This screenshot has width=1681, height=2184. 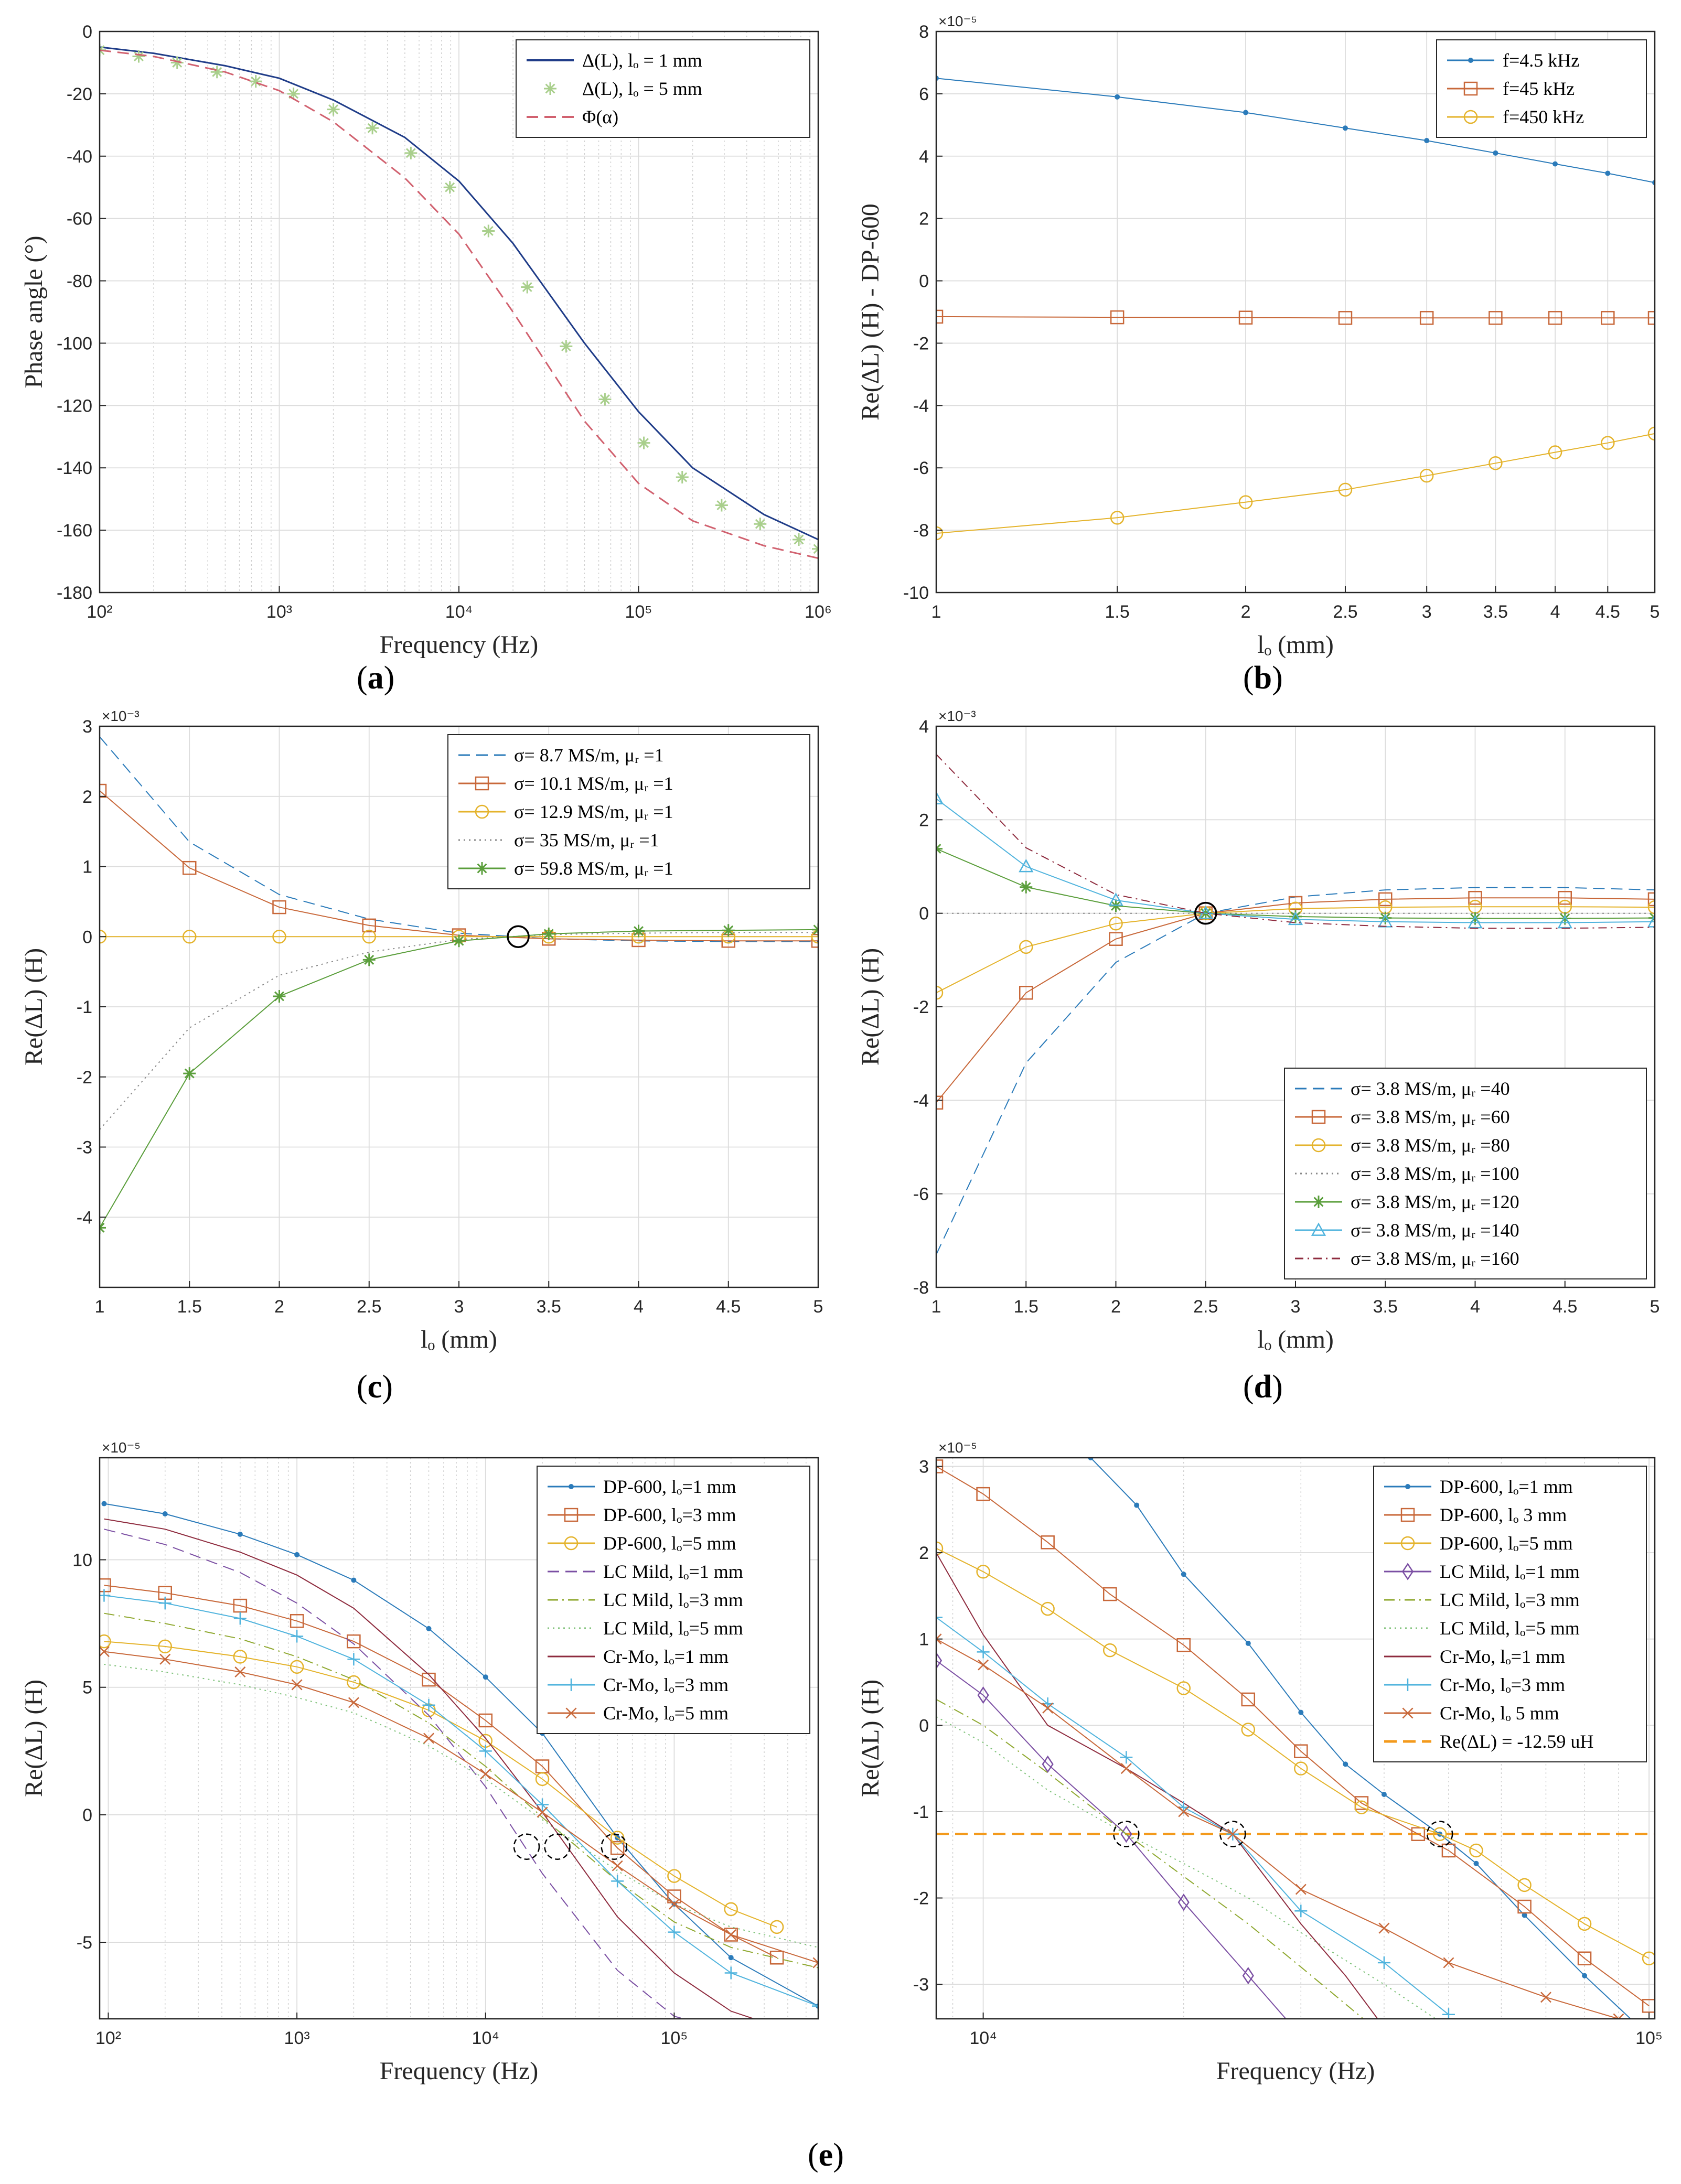 What do you see at coordinates (916, 593) in the screenshot?
I see `y-tick-label: -10` at bounding box center [916, 593].